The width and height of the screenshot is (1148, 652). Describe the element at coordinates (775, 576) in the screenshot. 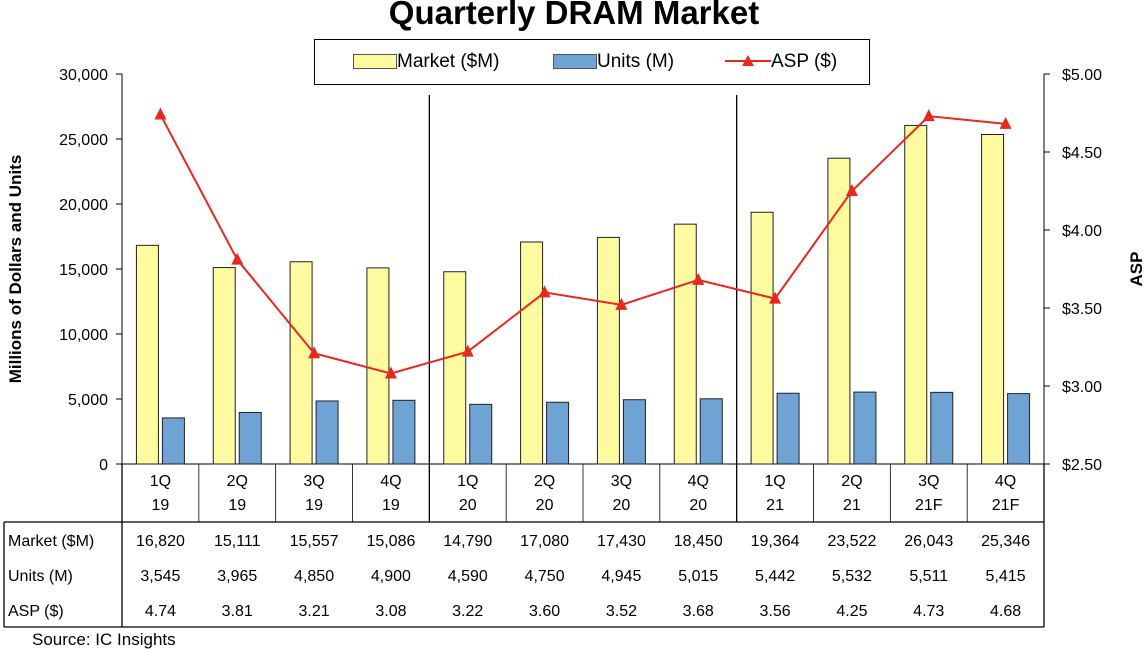

I see `table-cell: 5,442` at that location.